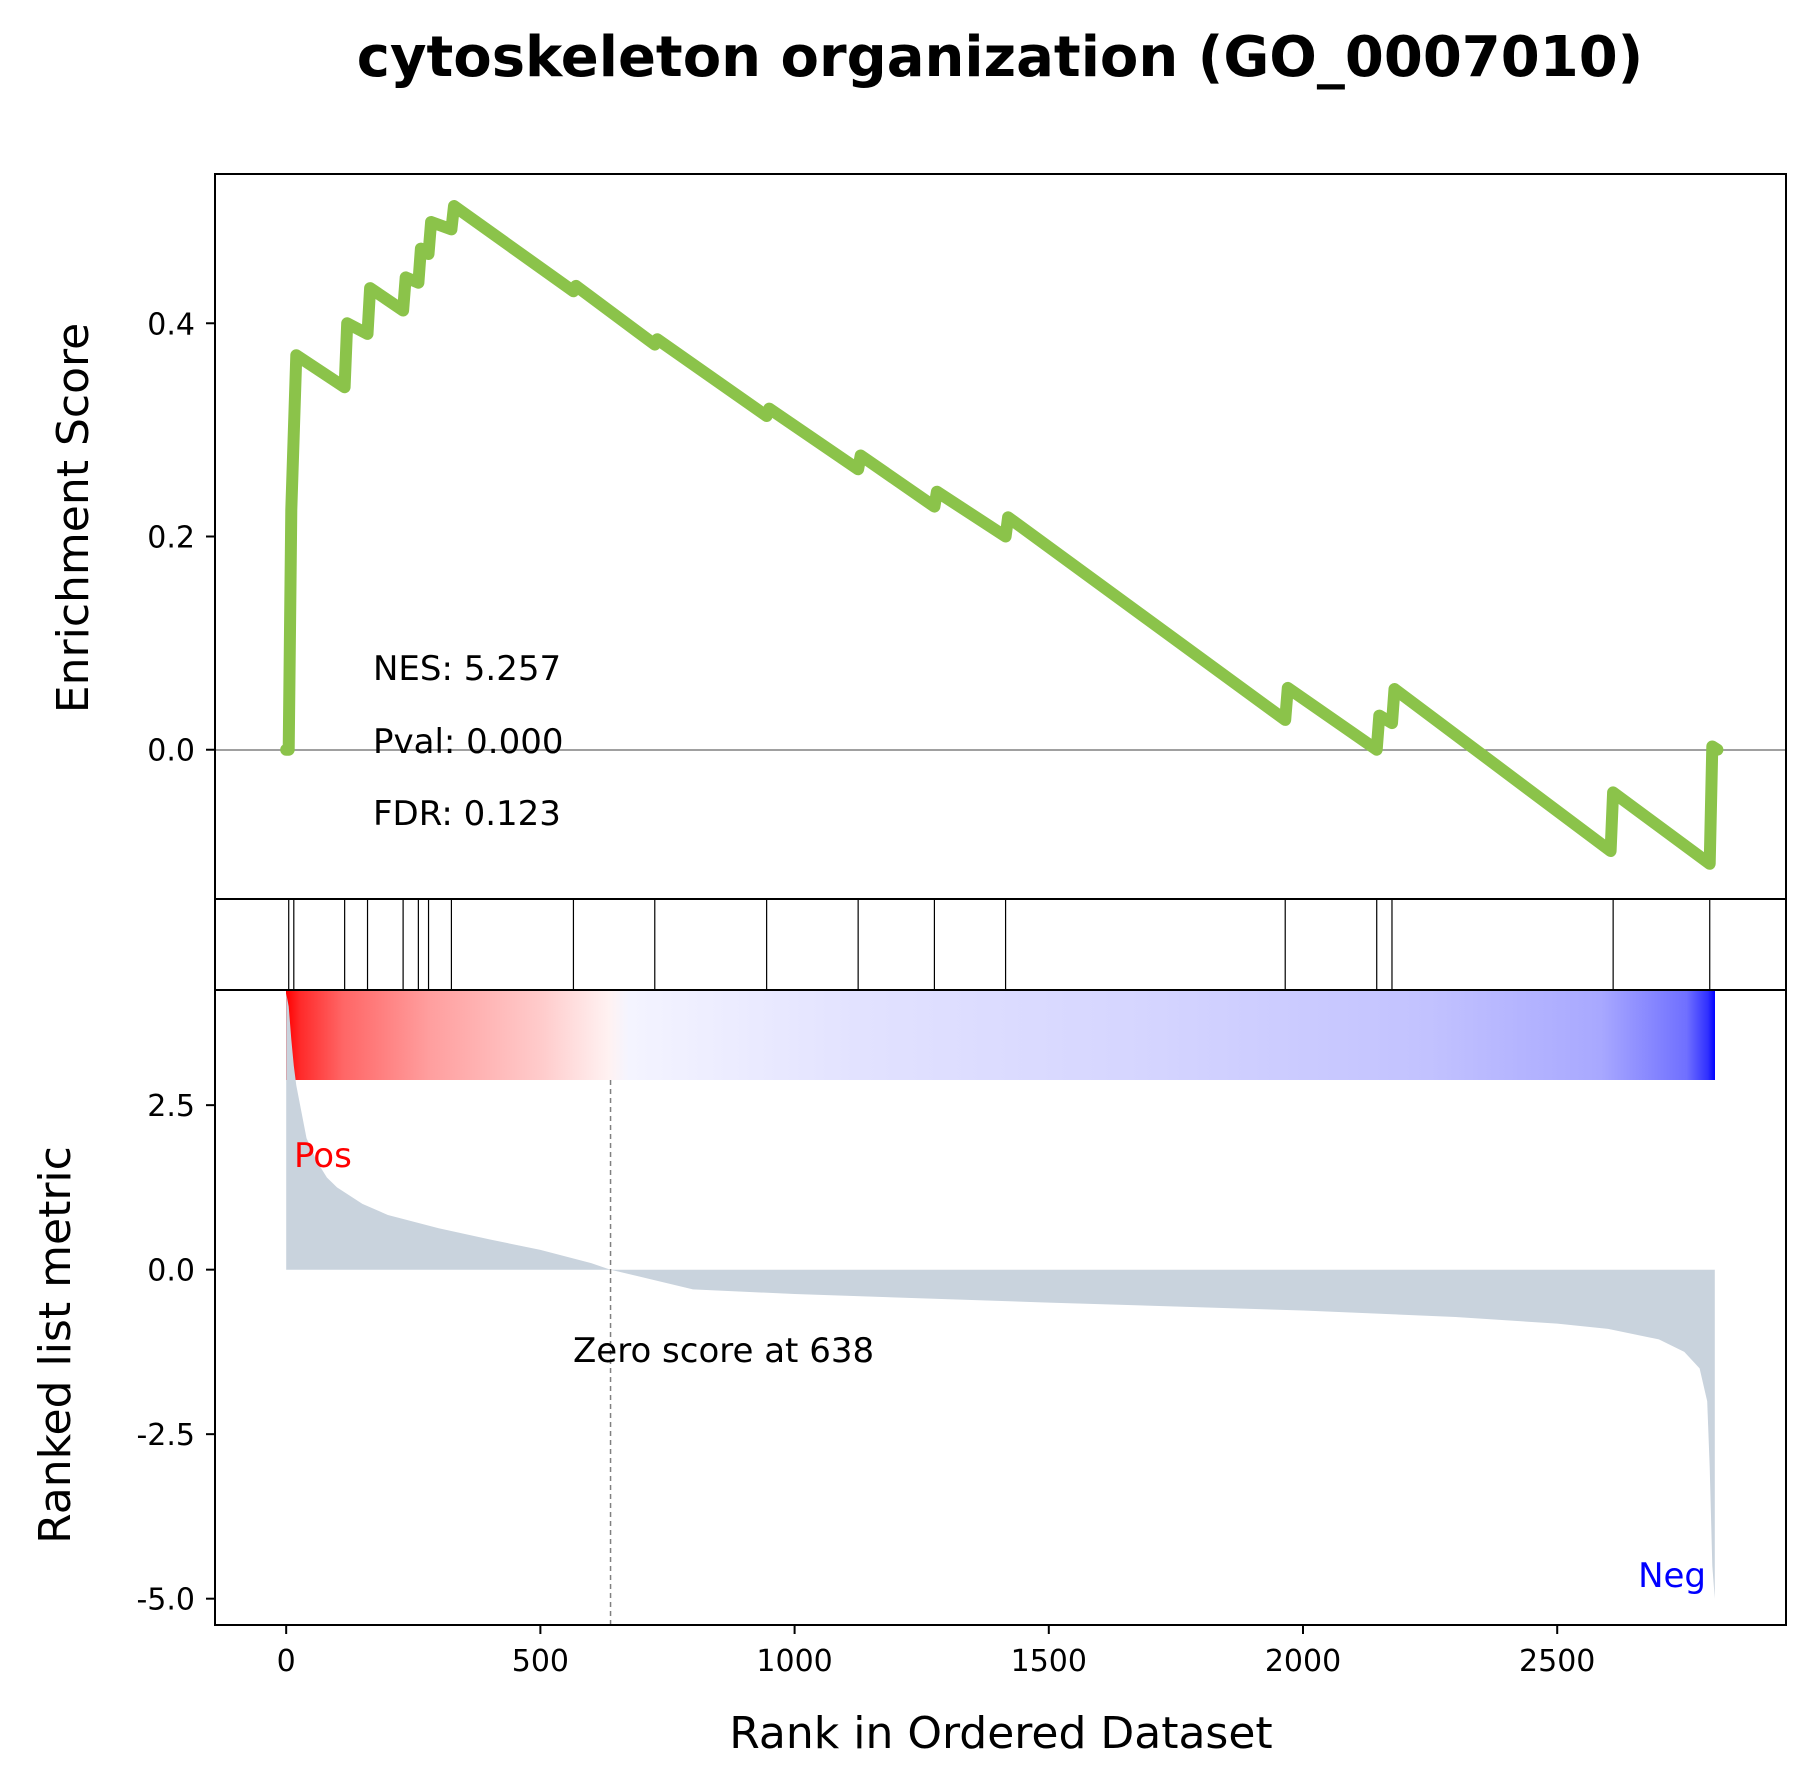 The width and height of the screenshot is (1807, 1786). I want to click on x-tick-label: 500, so click(540, 1661).